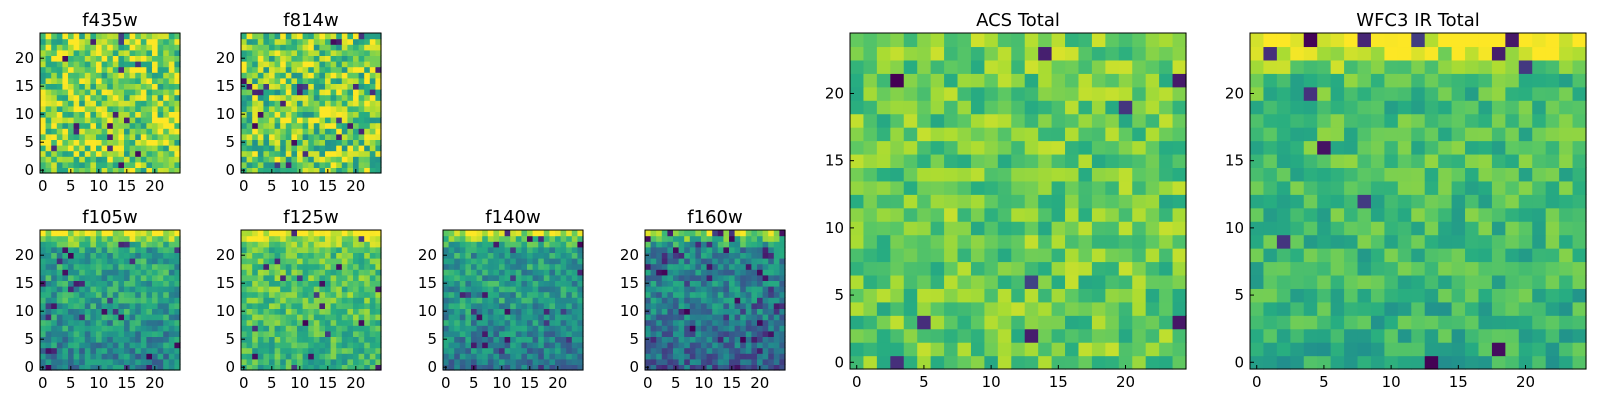  I want to click on y-tick-label: 10, so click(629, 311).